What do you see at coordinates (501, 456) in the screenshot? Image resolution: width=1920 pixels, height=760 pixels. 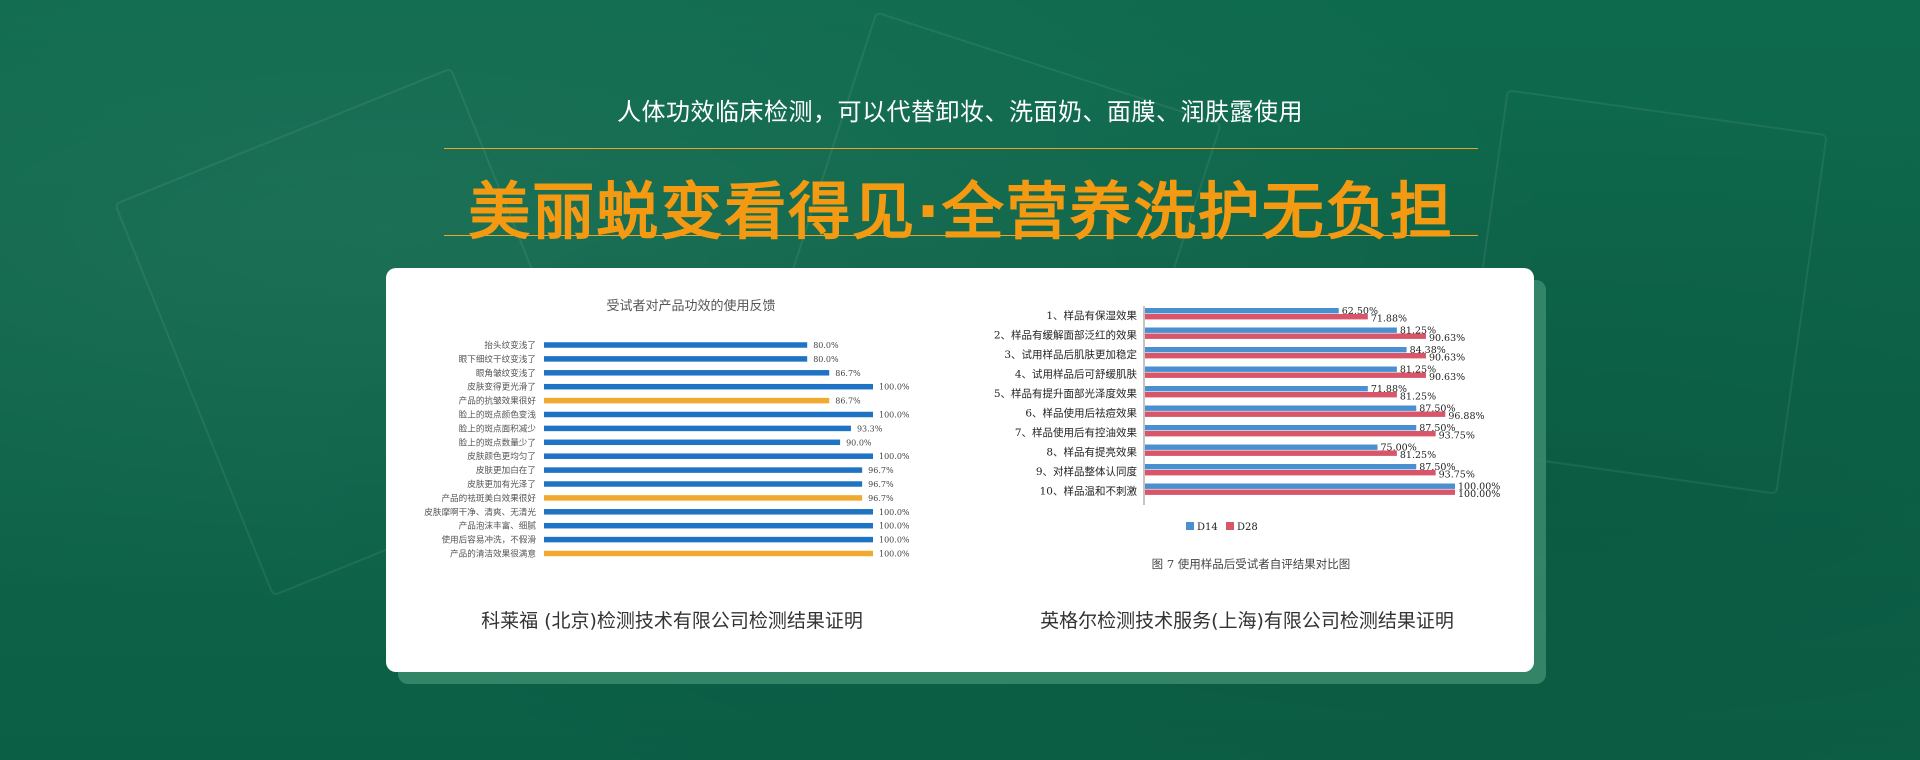 I see `category-label: 皮肤颜色更均匀了` at bounding box center [501, 456].